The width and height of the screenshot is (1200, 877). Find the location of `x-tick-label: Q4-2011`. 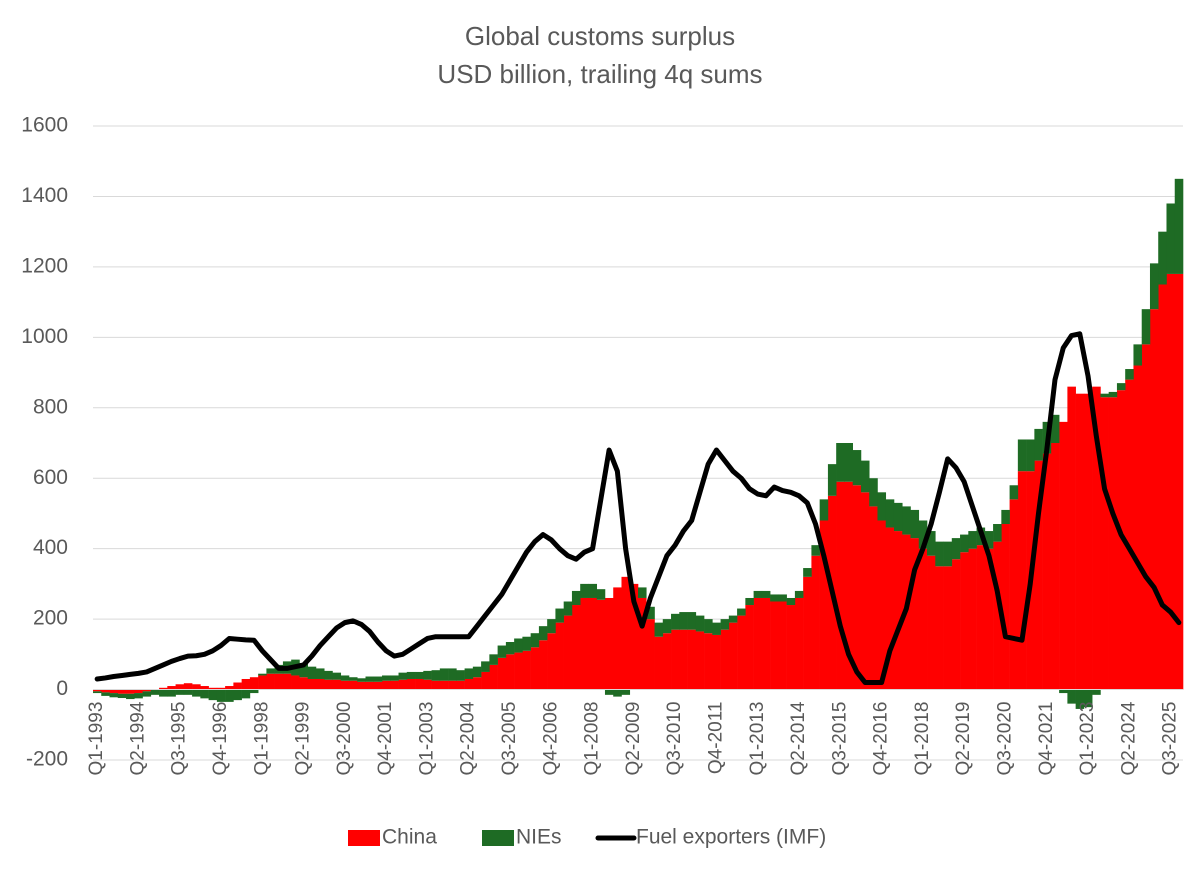

x-tick-label: Q4-2011 is located at coordinates (715, 738).